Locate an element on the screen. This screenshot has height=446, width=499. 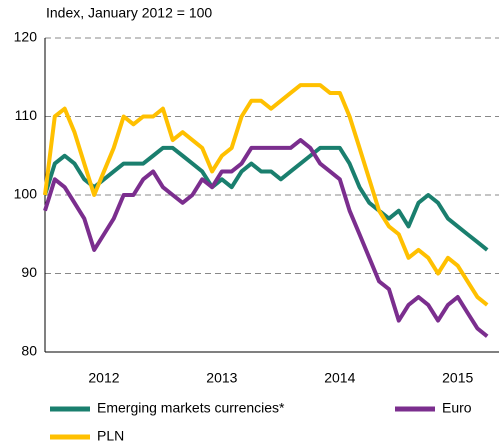
y-tick-label: 120 is located at coordinates (26, 37).